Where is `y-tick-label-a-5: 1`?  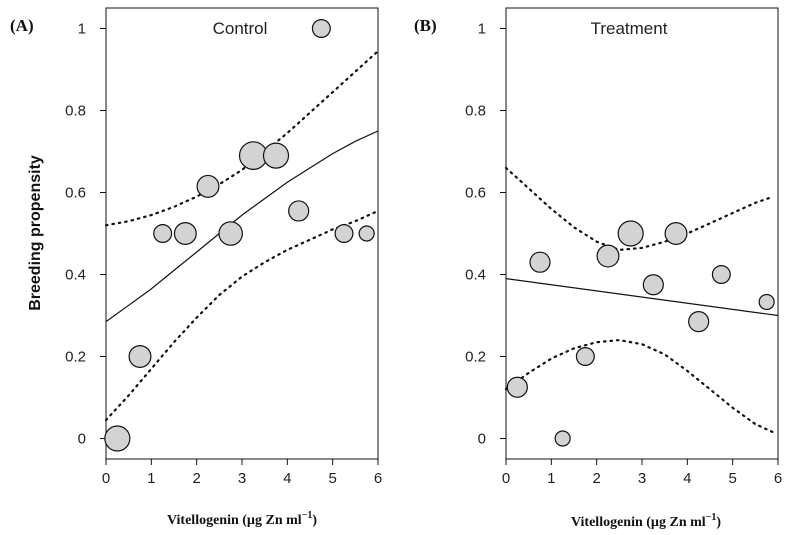 y-tick-label-a-5: 1 is located at coordinates (82, 29).